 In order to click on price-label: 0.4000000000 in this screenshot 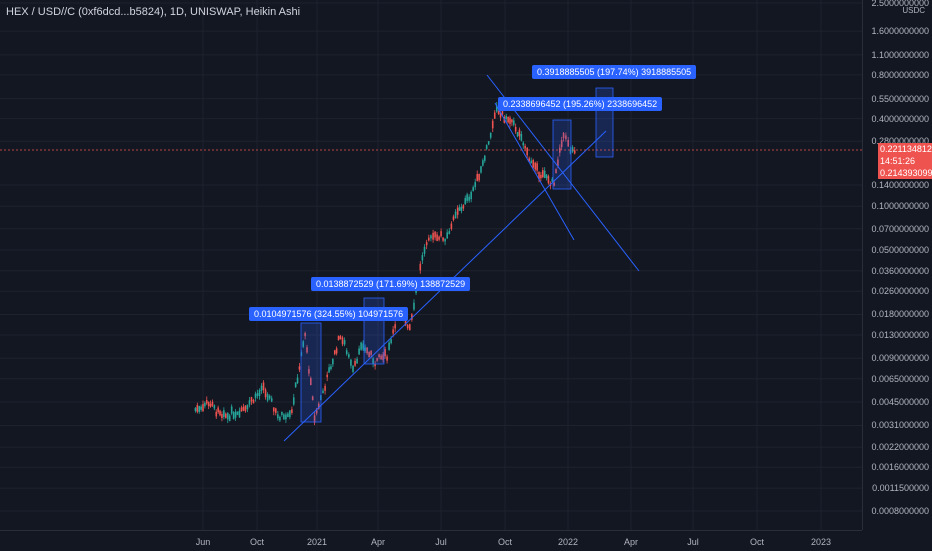, I will do `click(900, 118)`.